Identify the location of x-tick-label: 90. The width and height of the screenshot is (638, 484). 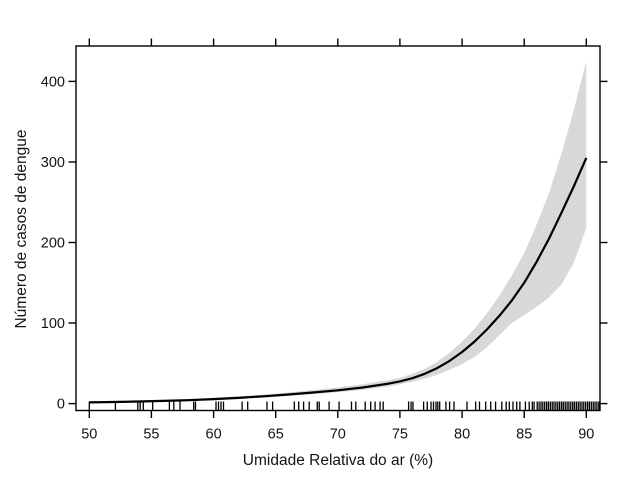
(586, 435).